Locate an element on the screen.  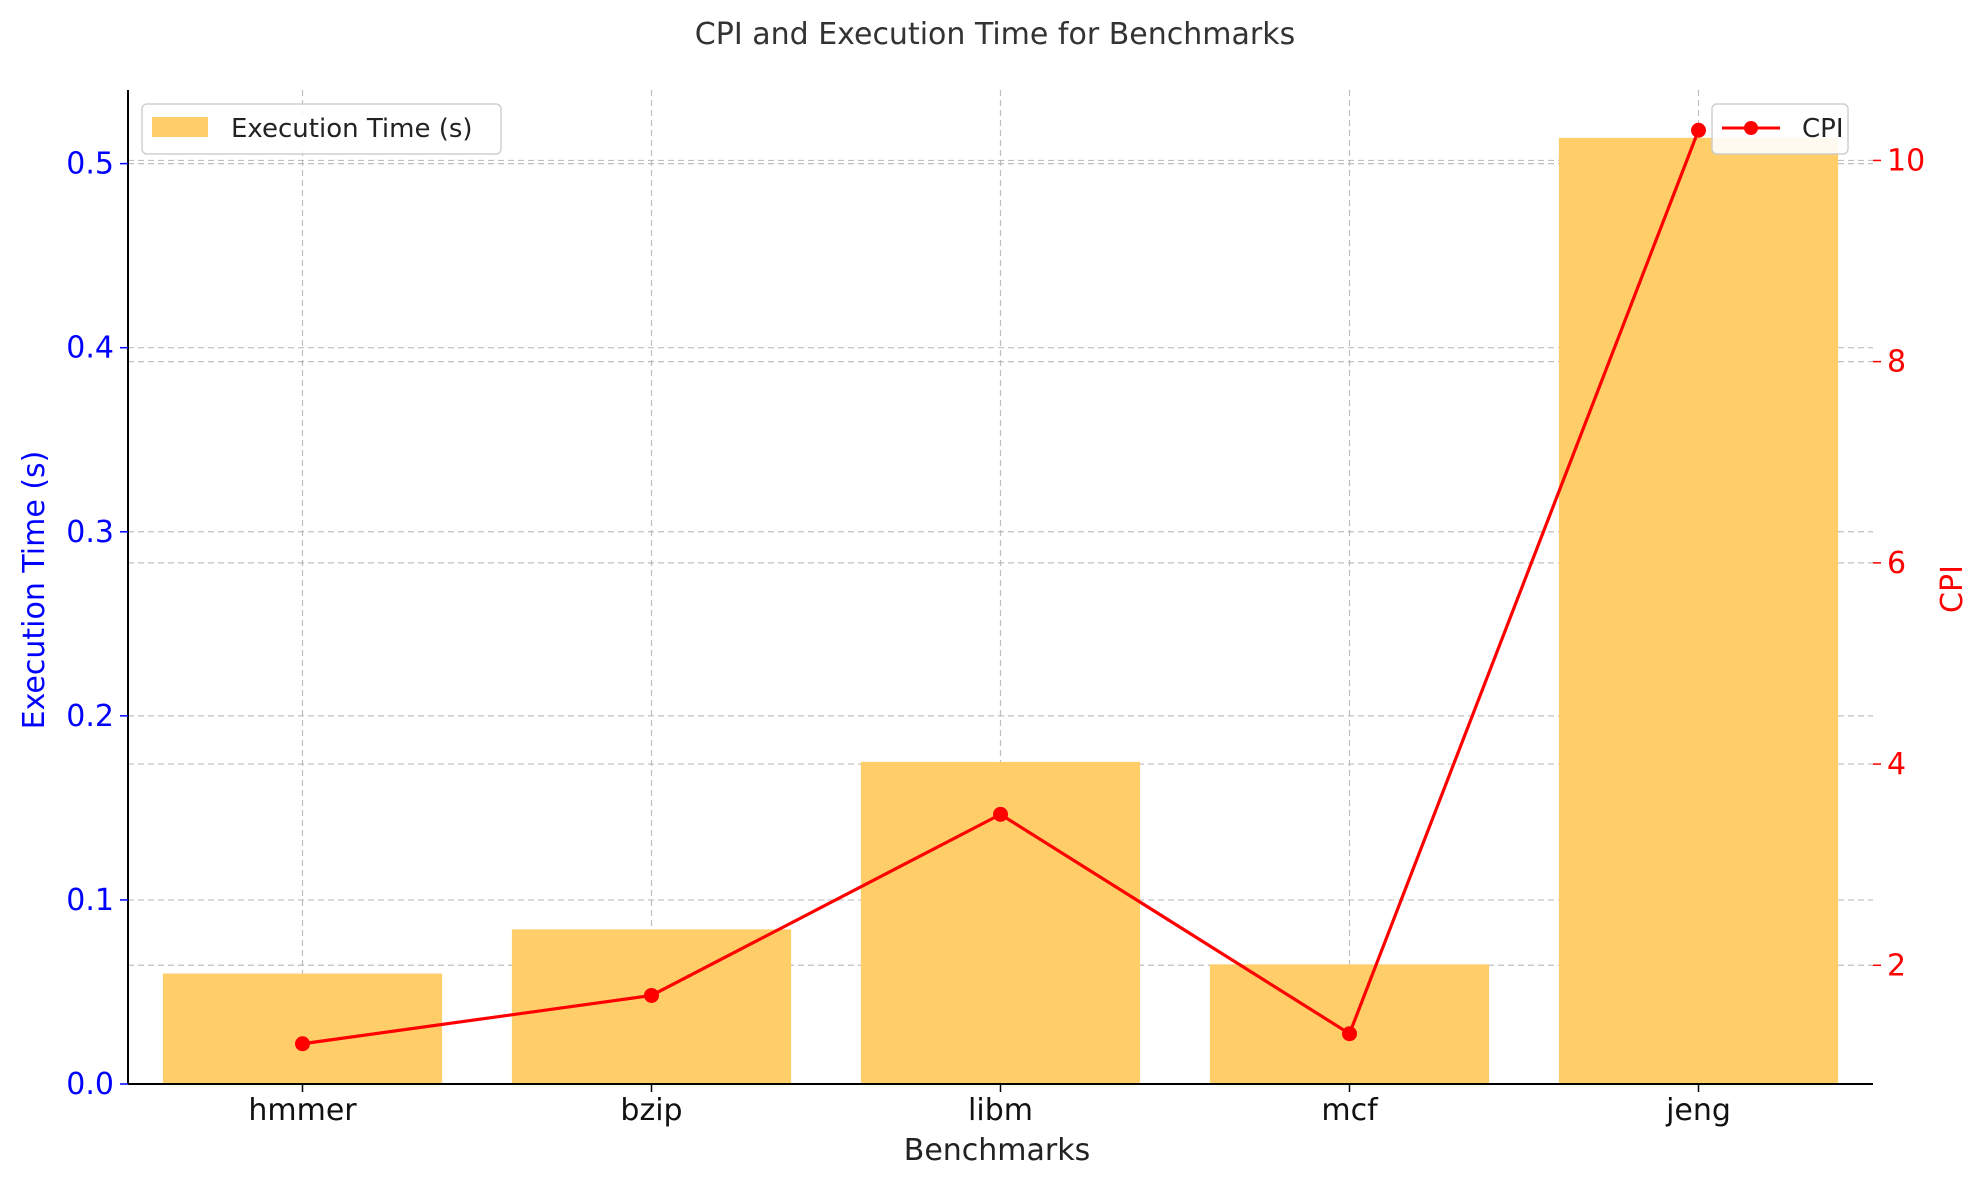
bar-bzip is located at coordinates (651, 1006).